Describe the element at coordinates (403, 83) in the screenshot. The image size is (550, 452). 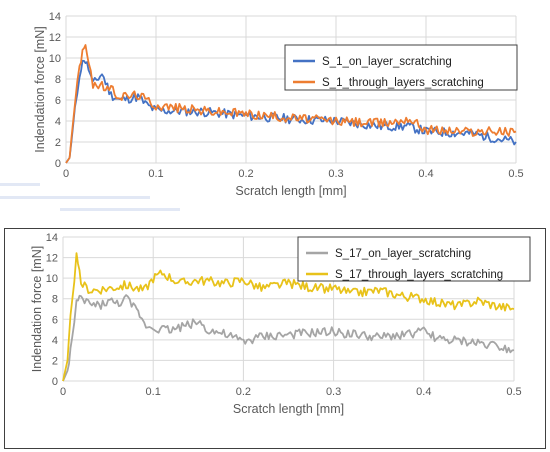
I see `legend-label: S_1_through_layers_scratching` at that location.